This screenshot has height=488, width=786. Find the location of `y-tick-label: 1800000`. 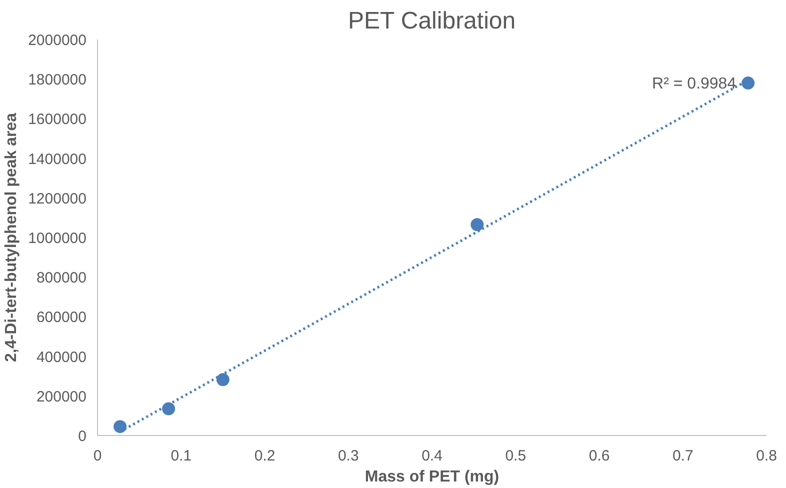

y-tick-label: 1800000 is located at coordinates (57, 80).